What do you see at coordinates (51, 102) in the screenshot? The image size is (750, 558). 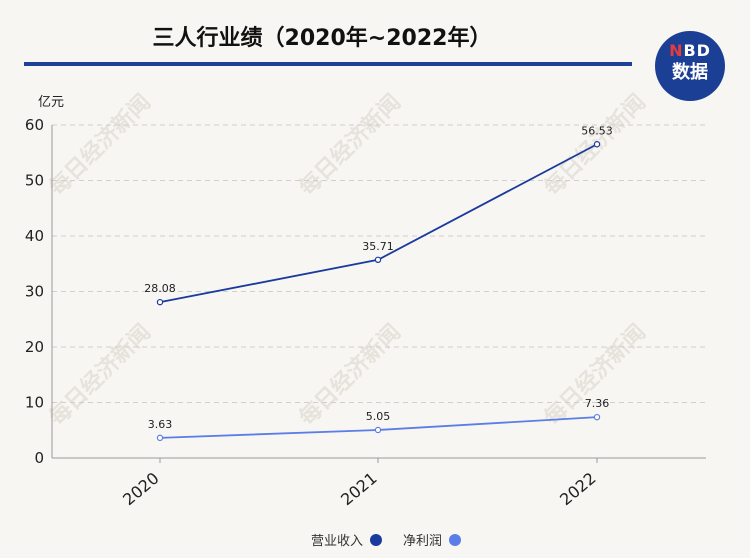 I see `y-axis-unit: 亿元` at bounding box center [51, 102].